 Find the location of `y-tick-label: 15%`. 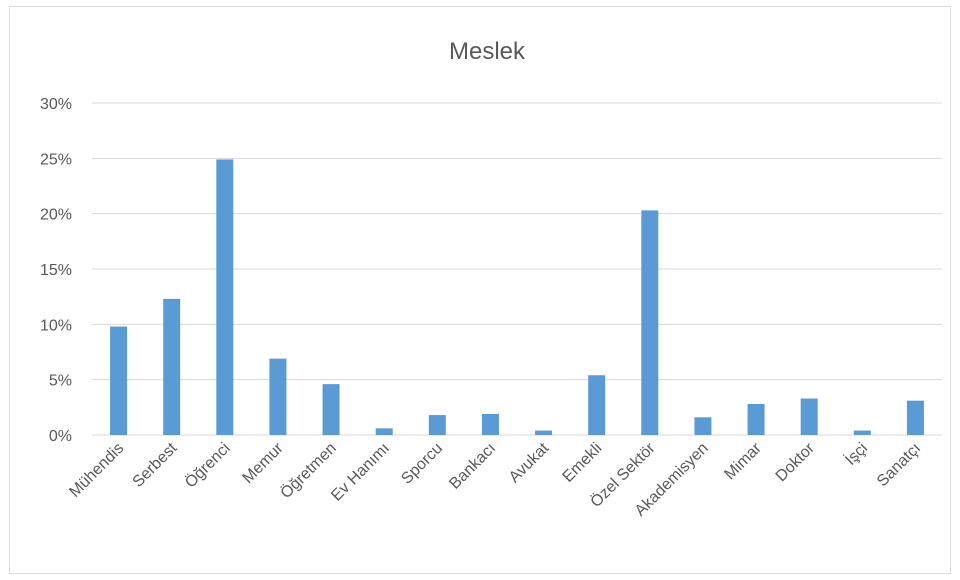

y-tick-label: 15% is located at coordinates (56, 270).